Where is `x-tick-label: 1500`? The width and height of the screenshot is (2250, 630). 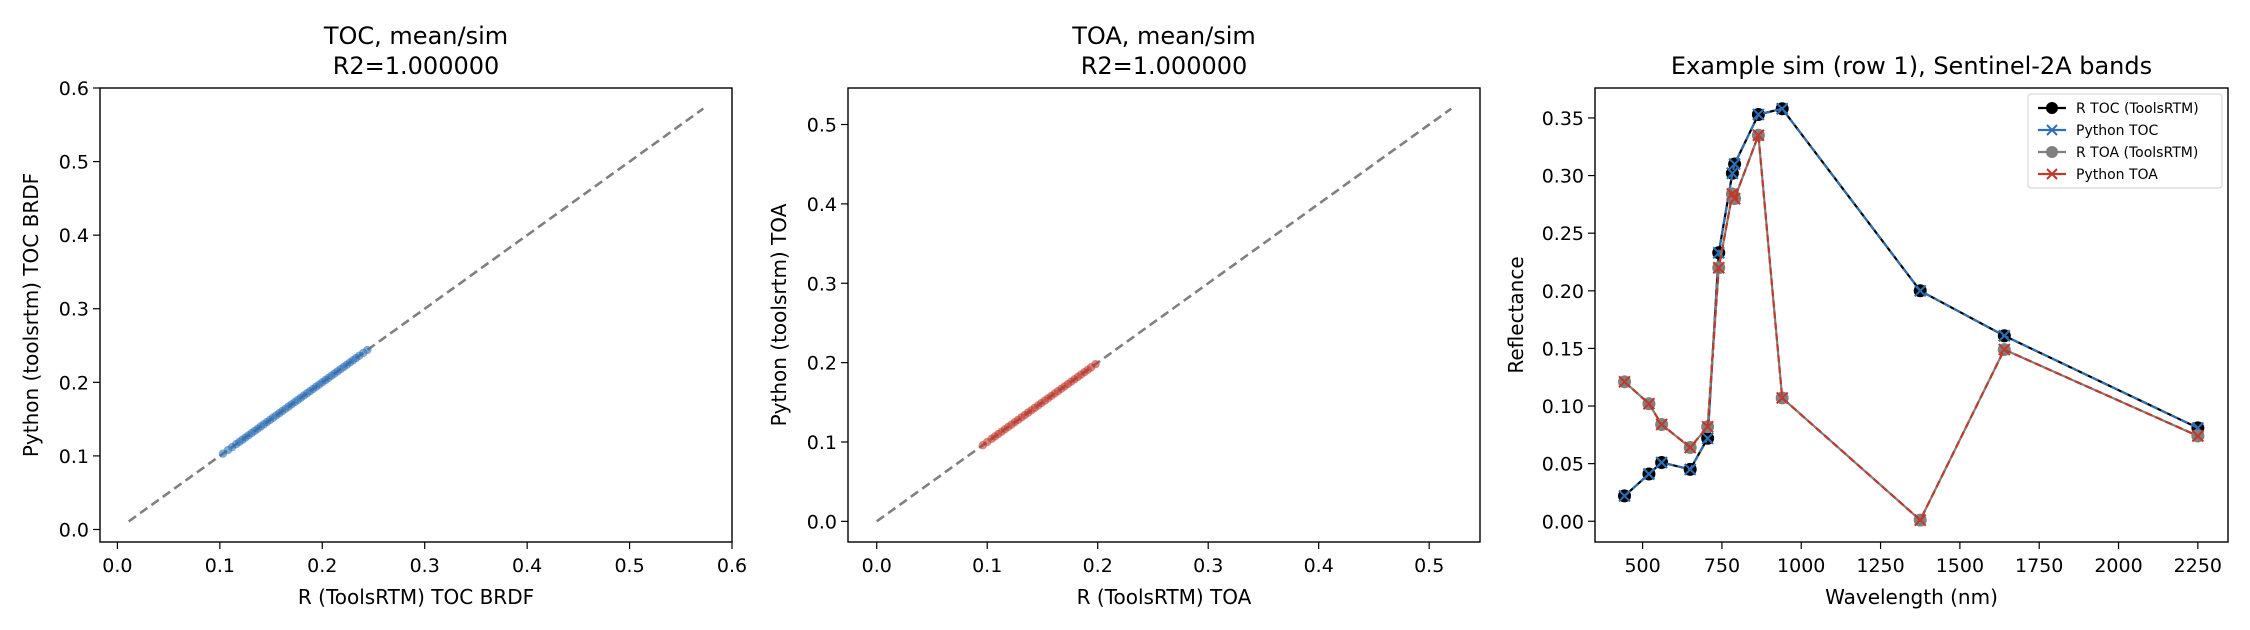
x-tick-label: 1500 is located at coordinates (1960, 566).